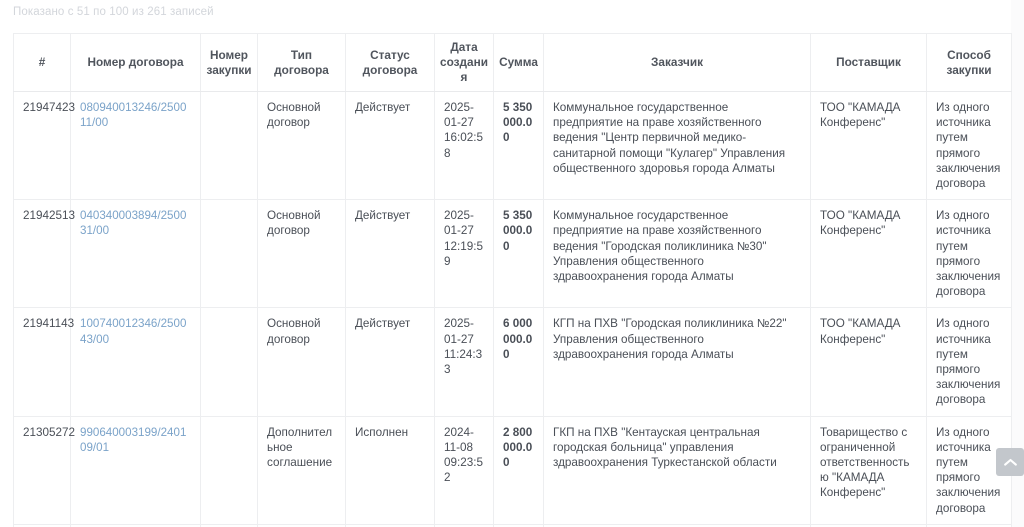 This screenshot has width=1024, height=527. Describe the element at coordinates (44, 254) in the screenshot. I see `cell-id: 21942513` at that location.